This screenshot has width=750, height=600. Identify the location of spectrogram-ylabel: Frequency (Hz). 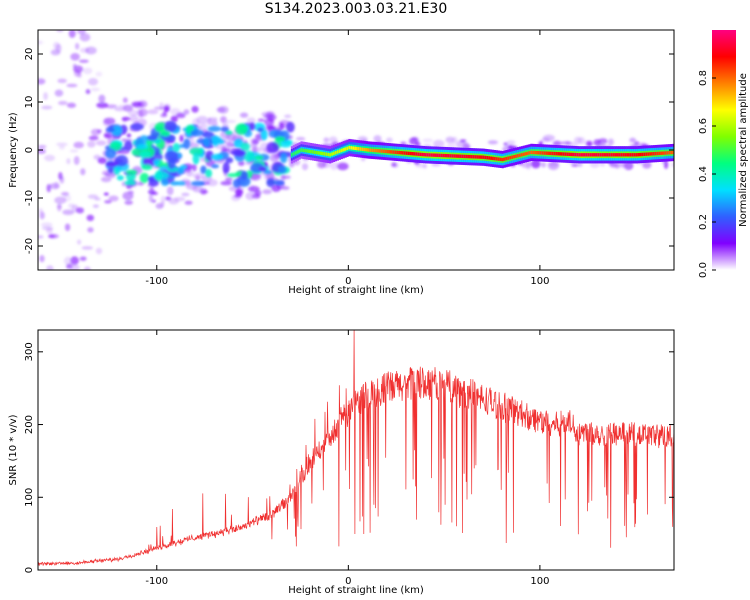
(13, 150).